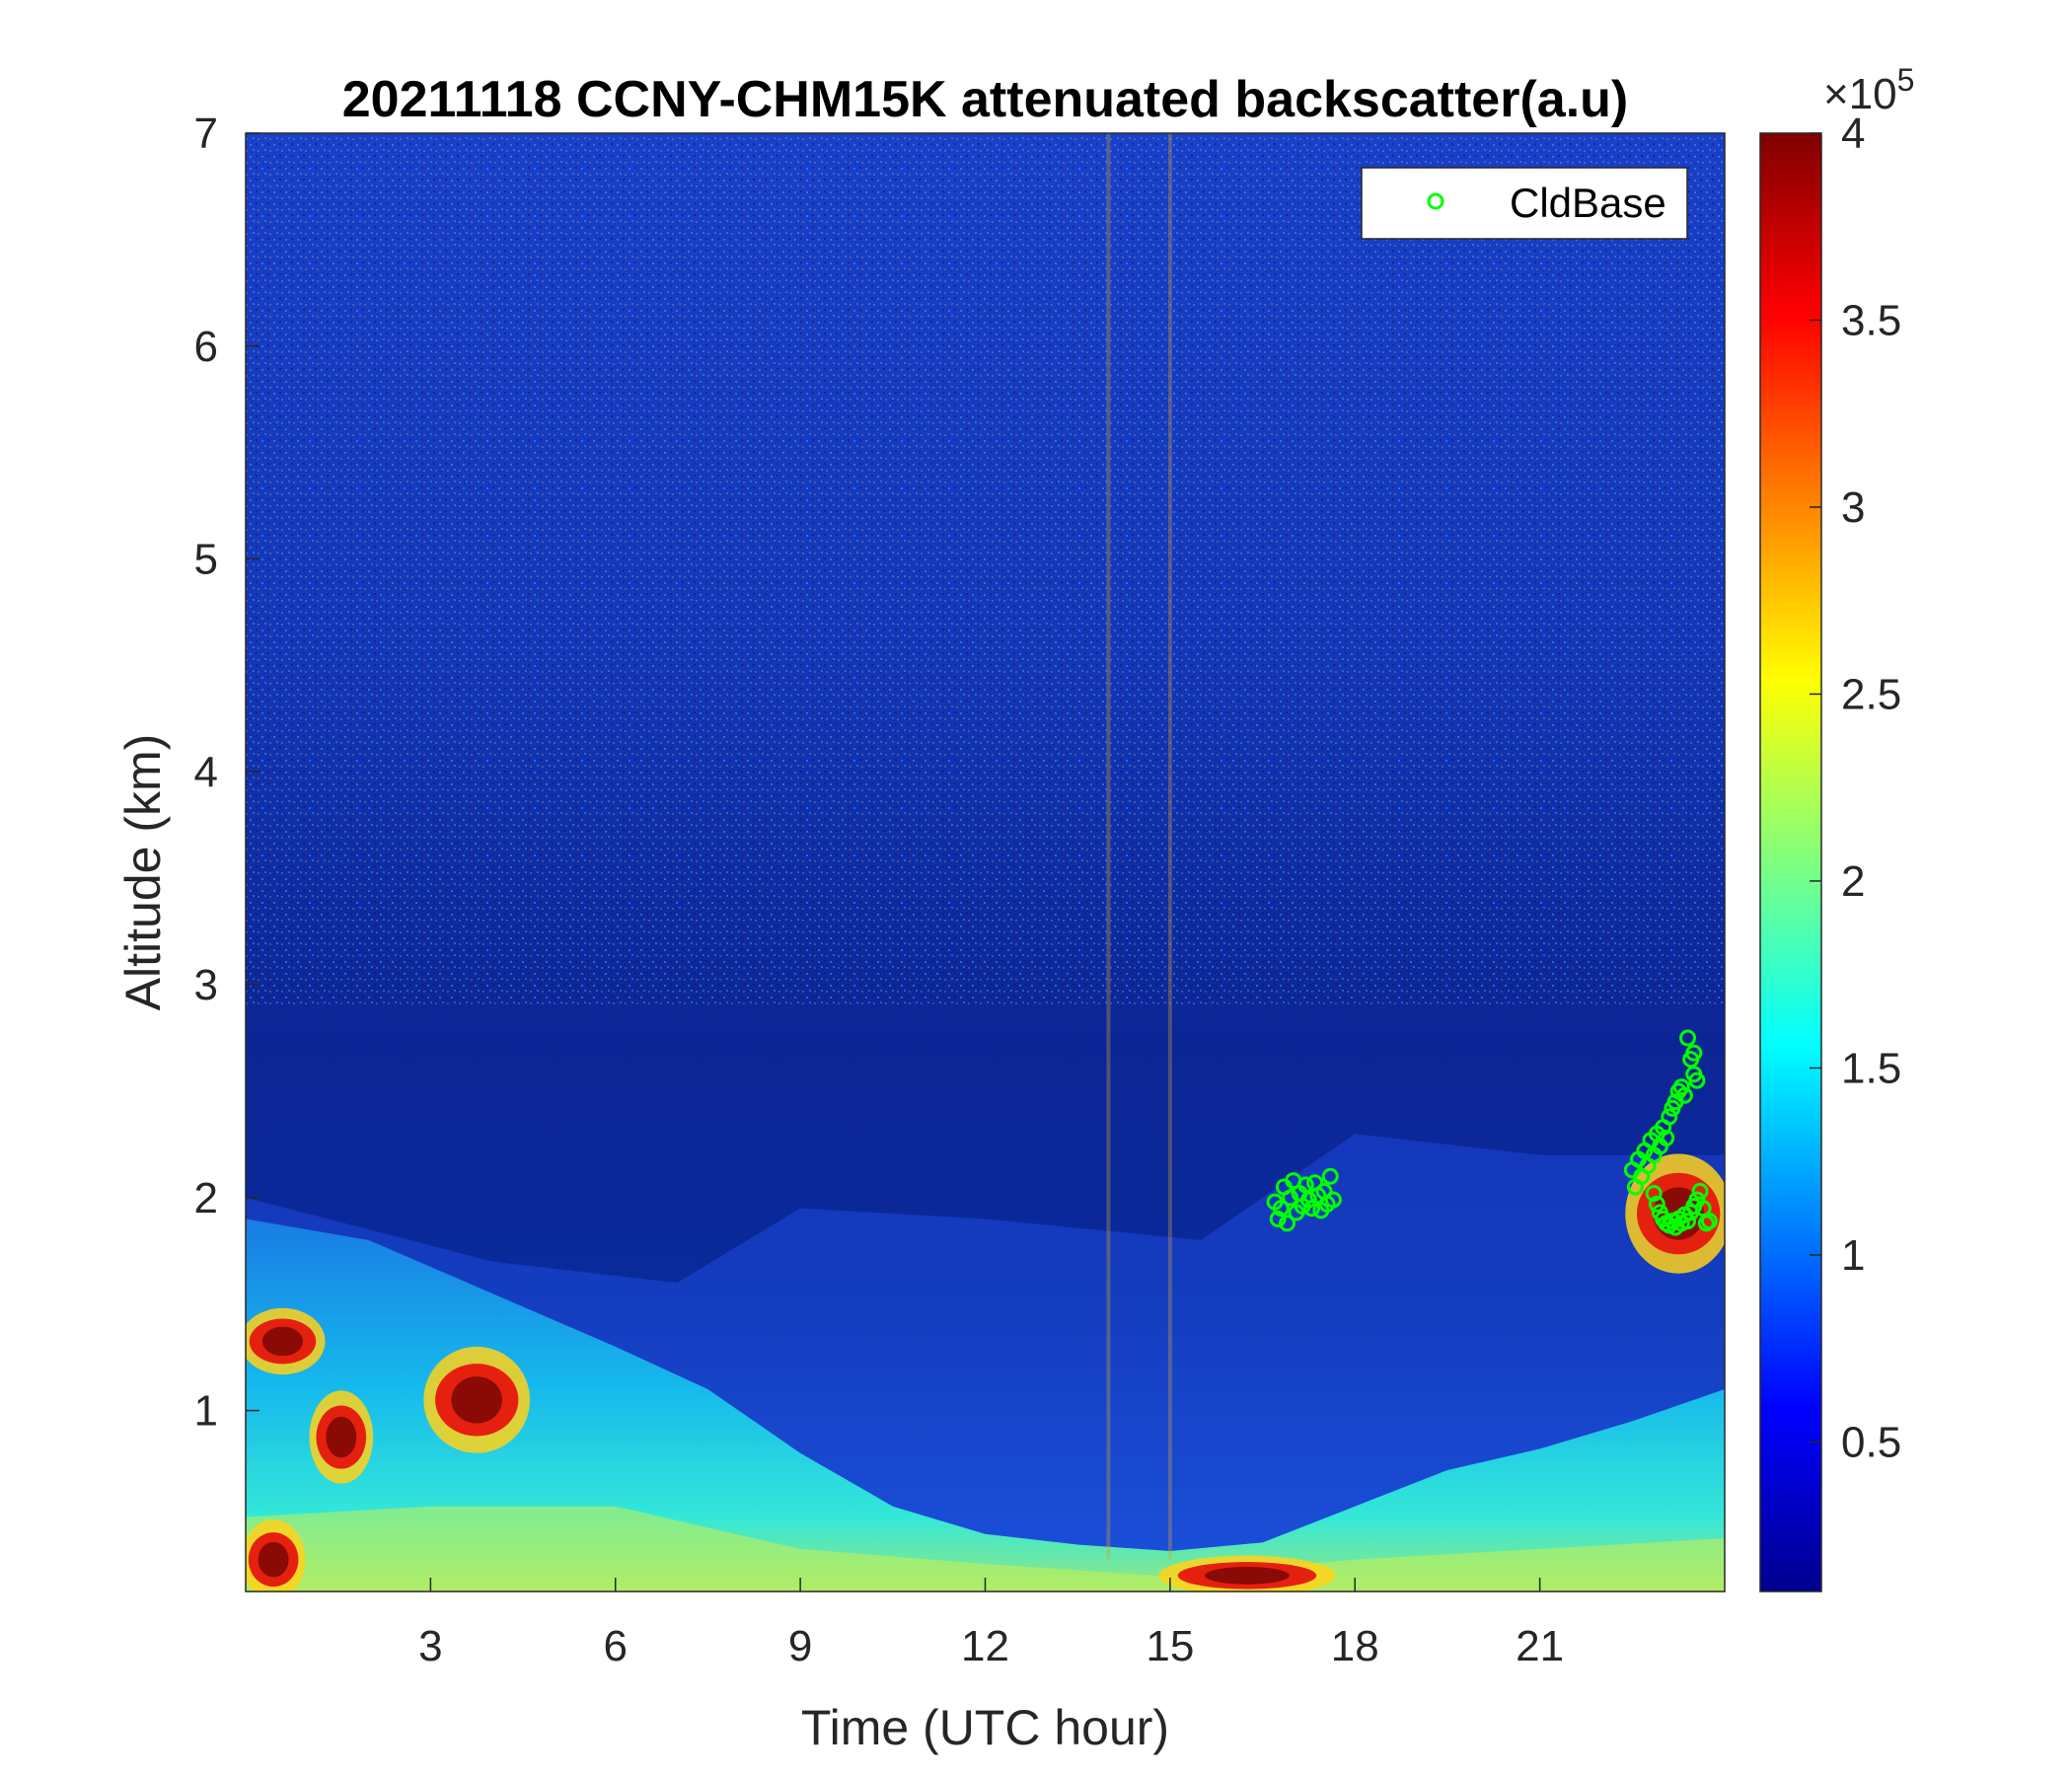  I want to click on x-tick-label: 9, so click(800, 1646).